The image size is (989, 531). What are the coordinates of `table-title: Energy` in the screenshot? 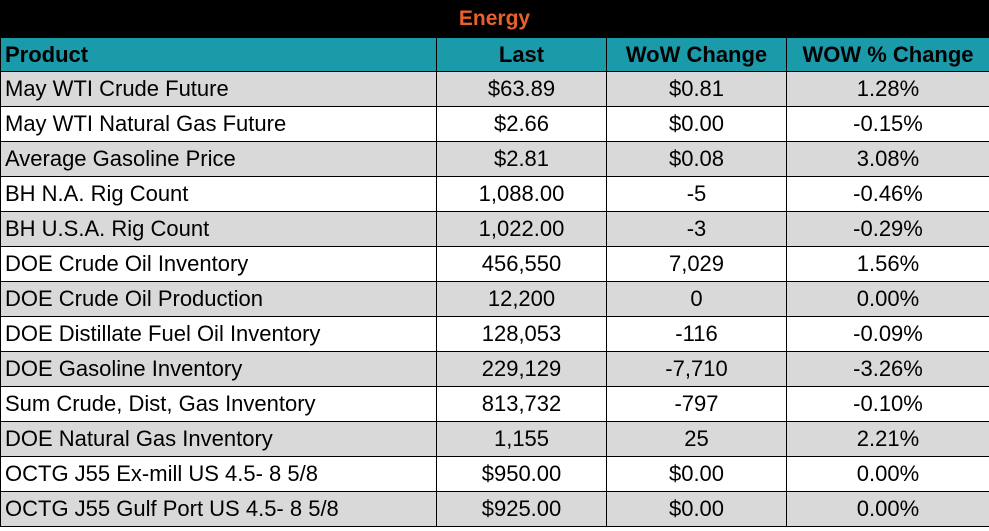 It's located at (494, 18).